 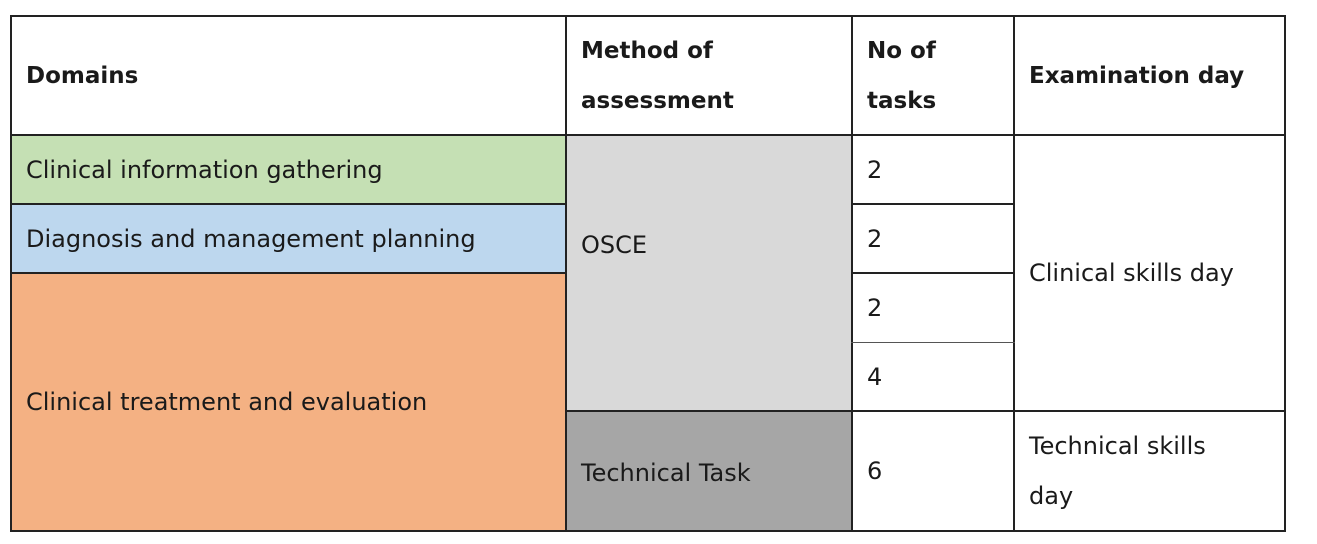 I want to click on tasks-cell: 4, so click(x=875, y=376).